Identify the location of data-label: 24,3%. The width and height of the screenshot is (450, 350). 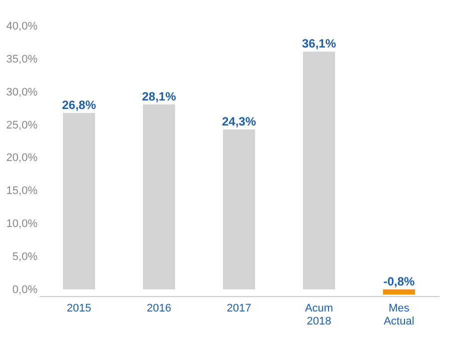
(239, 121).